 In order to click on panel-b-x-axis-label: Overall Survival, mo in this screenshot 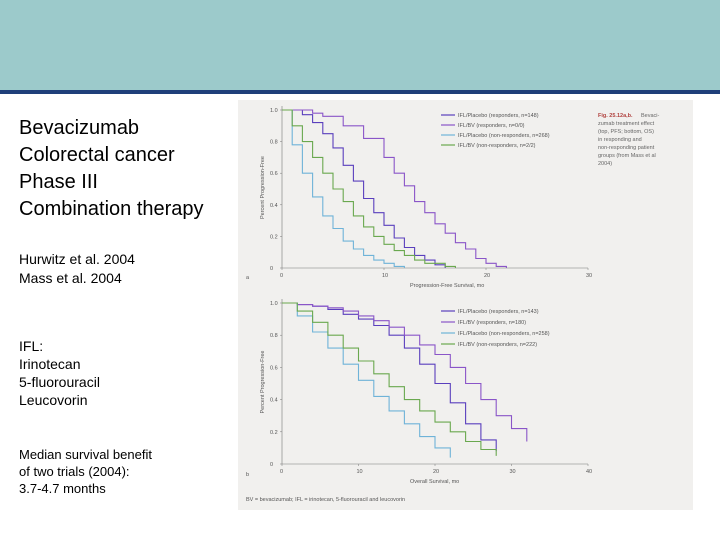, I will do `click(434, 482)`.